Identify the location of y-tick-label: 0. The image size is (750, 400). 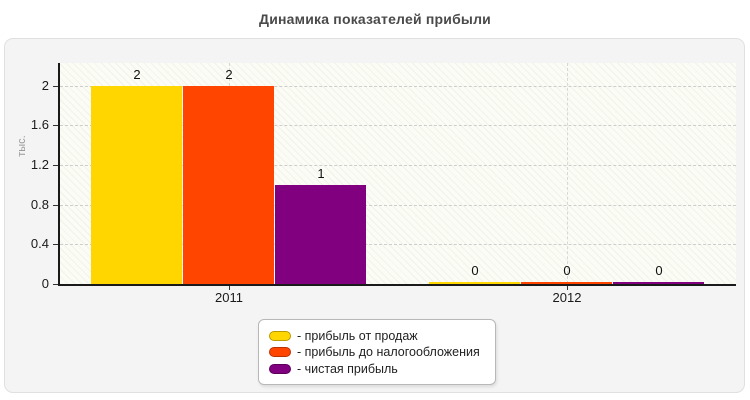
(45, 283).